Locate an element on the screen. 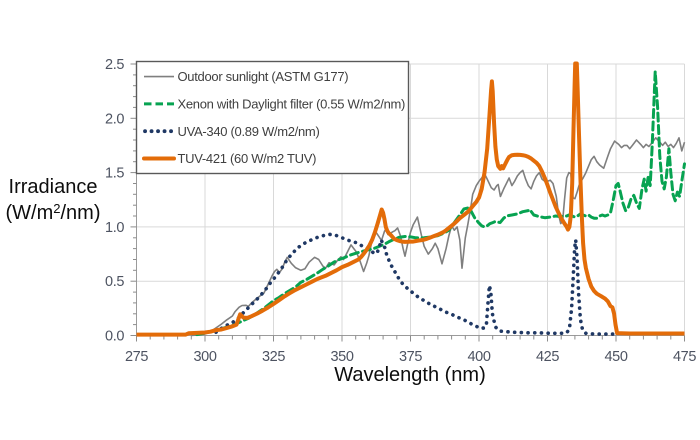  svg-text: 1.0 is located at coordinates (114, 228).